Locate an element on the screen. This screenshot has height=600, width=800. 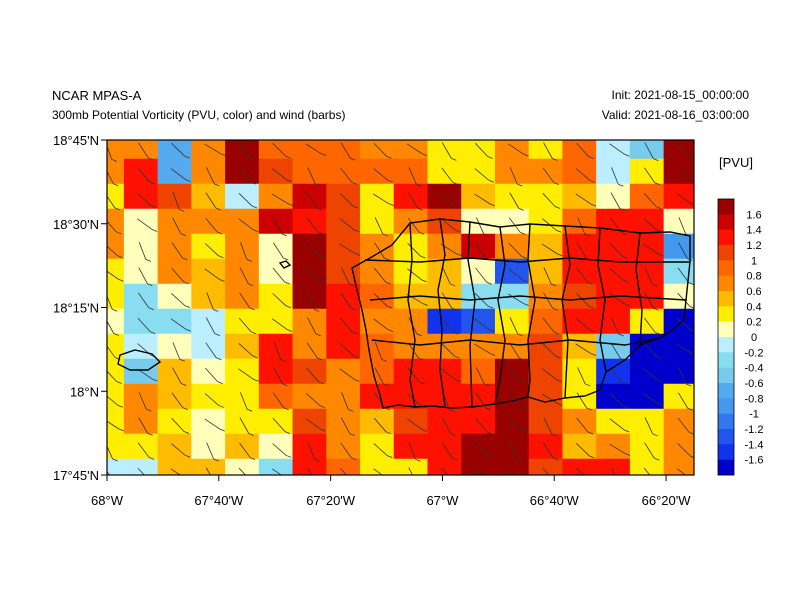
colorbar-label: -1.2 is located at coordinates (754, 430).